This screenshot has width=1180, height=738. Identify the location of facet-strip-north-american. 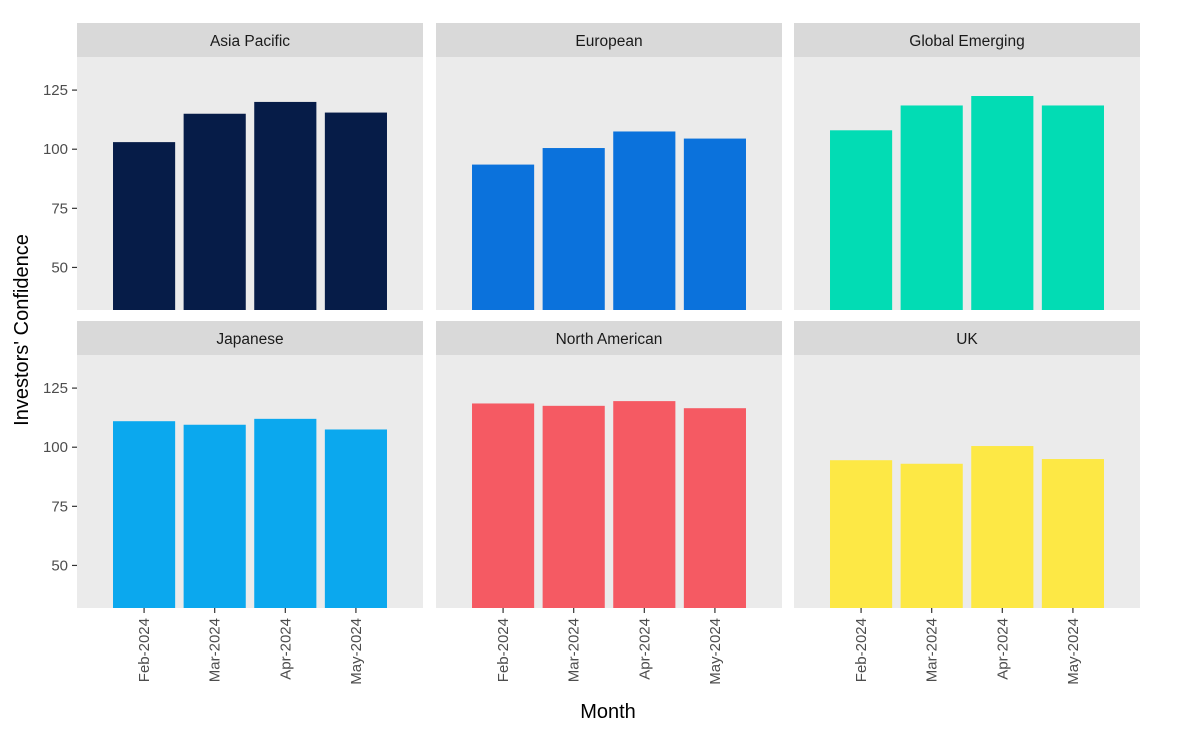
(609, 338).